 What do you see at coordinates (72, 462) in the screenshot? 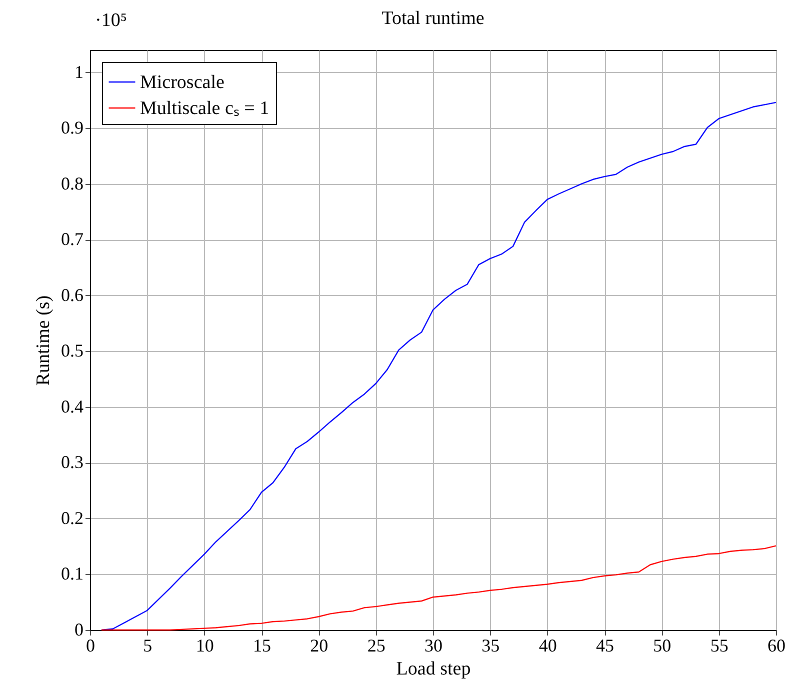
I see `y-tick-label: 0.3` at bounding box center [72, 462].